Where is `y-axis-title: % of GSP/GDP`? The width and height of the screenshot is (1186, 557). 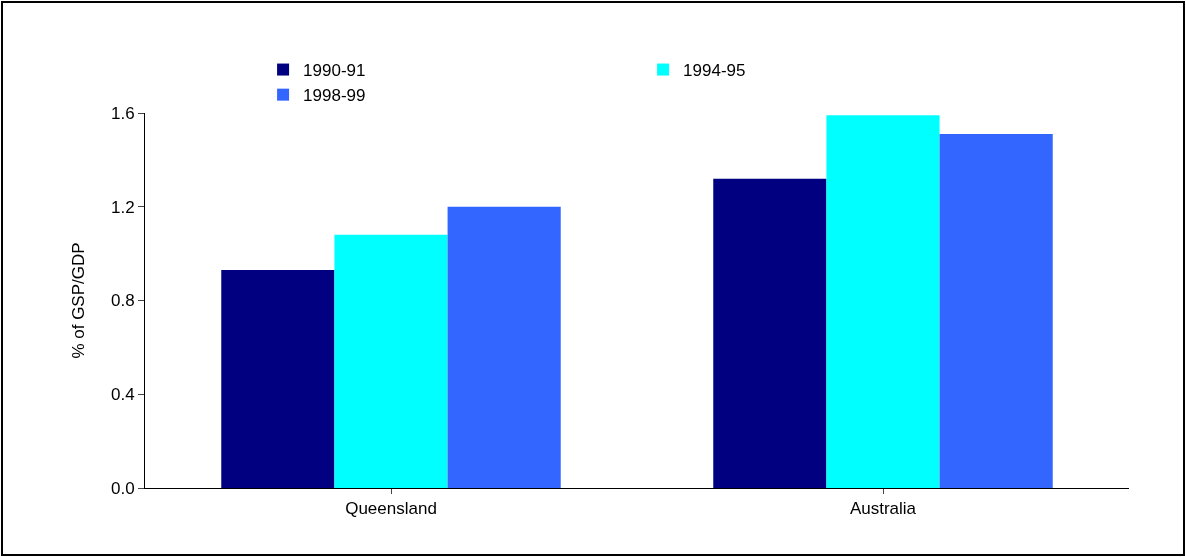 y-axis-title: % of GSP/GDP is located at coordinates (78, 300).